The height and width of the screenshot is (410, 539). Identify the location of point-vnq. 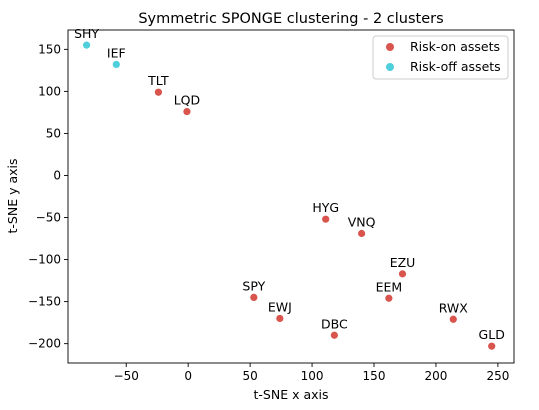
(362, 233).